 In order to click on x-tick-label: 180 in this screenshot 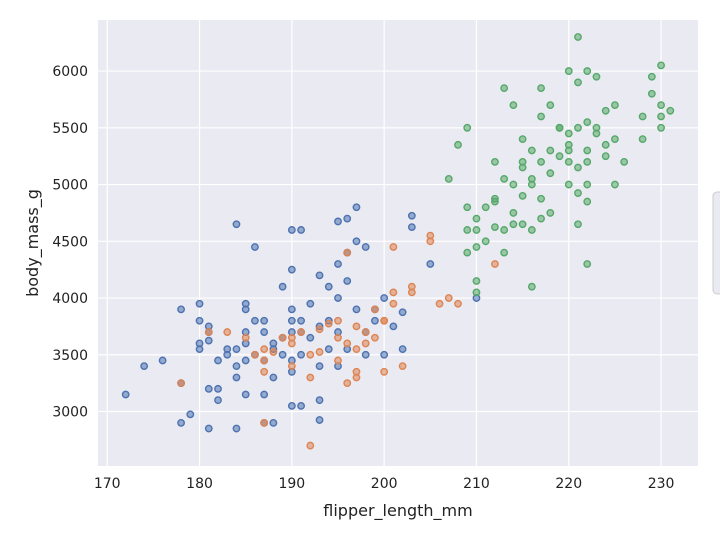, I will do `click(199, 484)`.